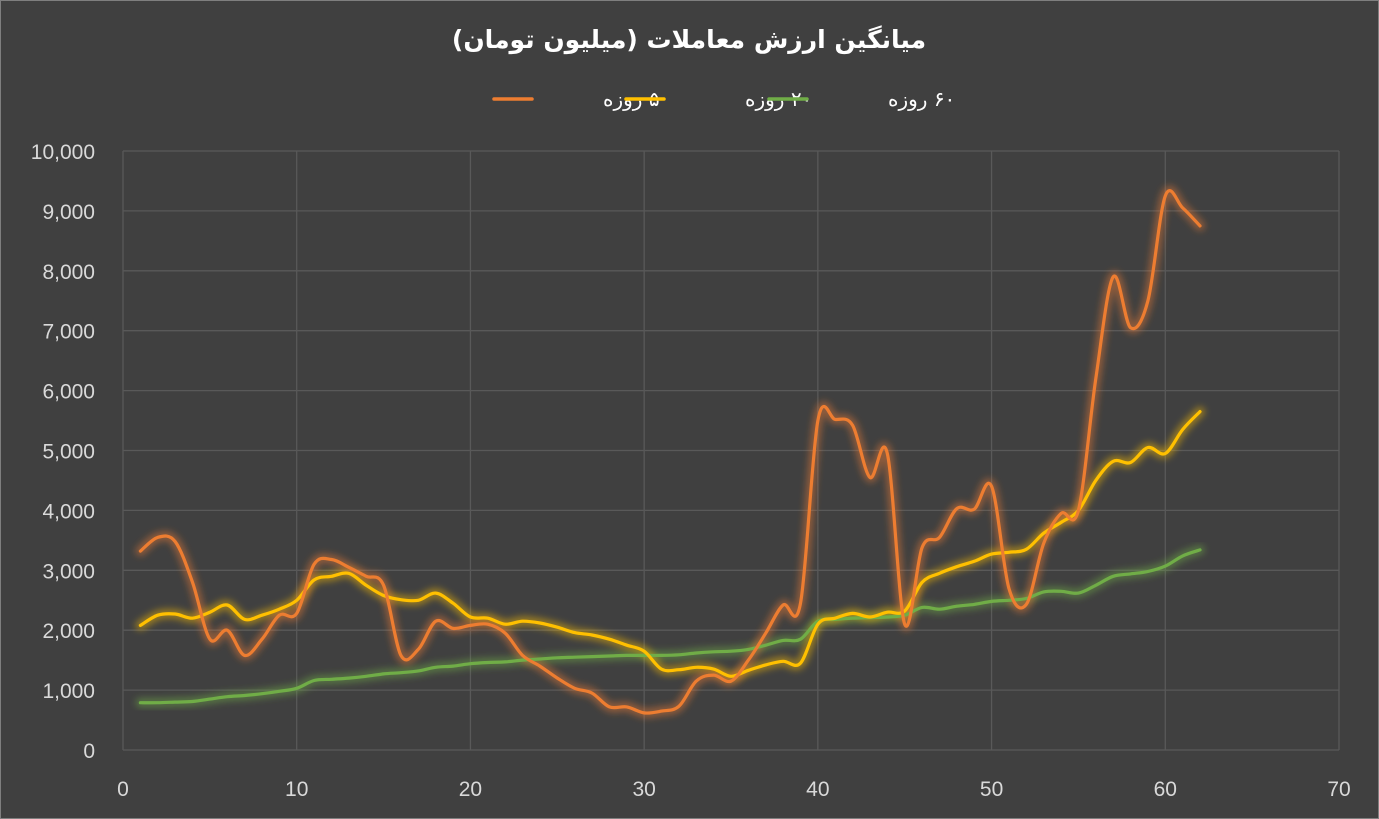 The image size is (1379, 819). I want to click on x-axis: 0 10 20 30 40 50 60 70, so click(734, 789).